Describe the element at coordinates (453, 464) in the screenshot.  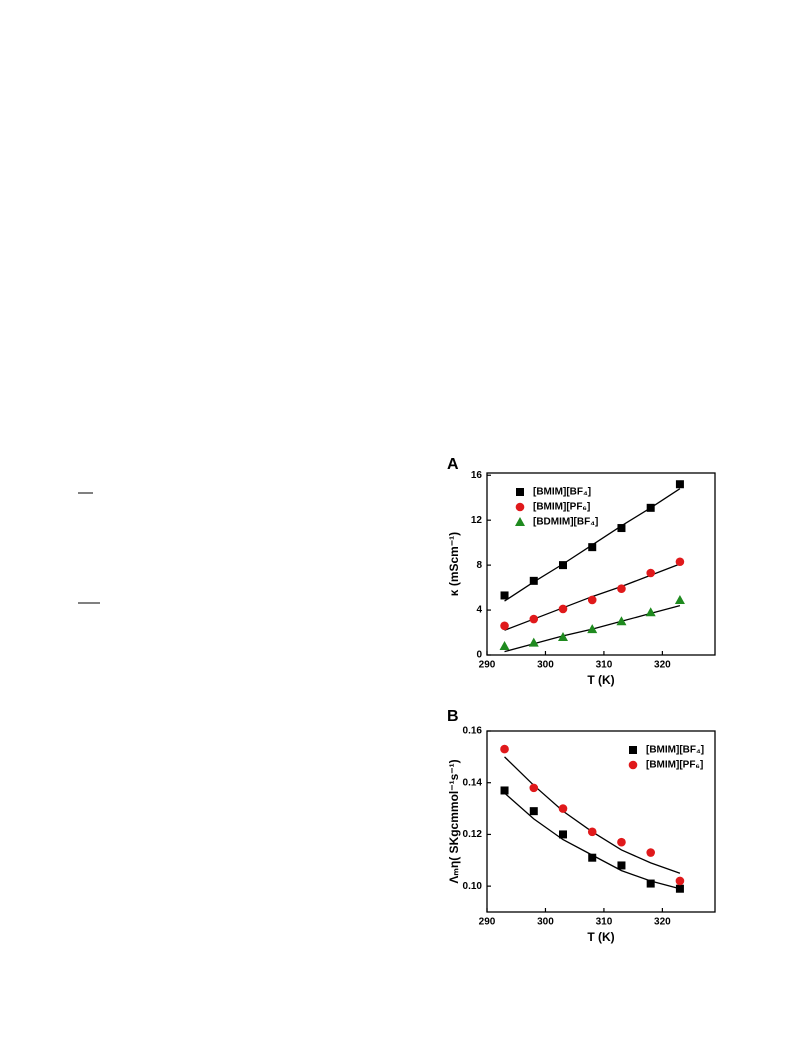
I see `panel-label: A` at that location.